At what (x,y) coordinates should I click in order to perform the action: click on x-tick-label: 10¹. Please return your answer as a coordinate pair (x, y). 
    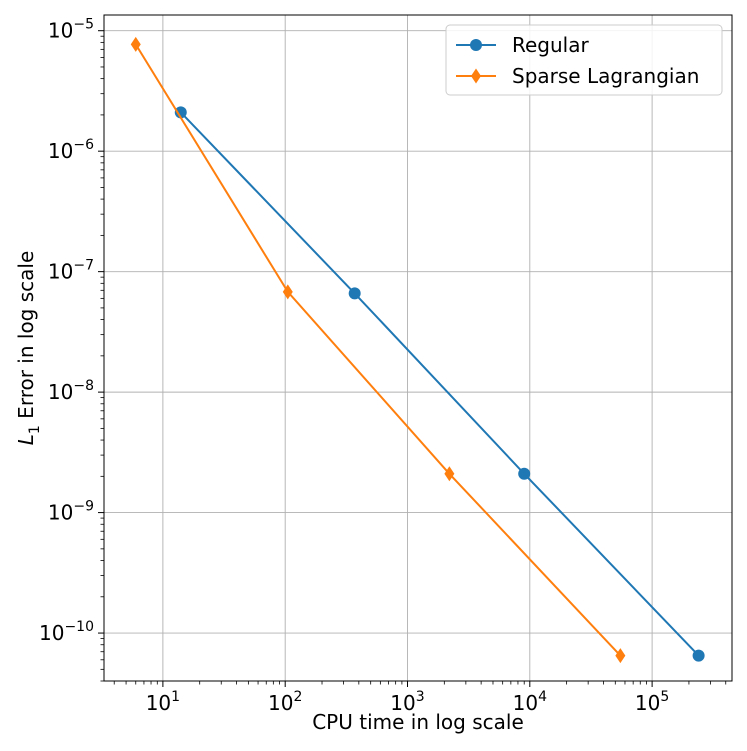
    Looking at the image, I should click on (163, 702).